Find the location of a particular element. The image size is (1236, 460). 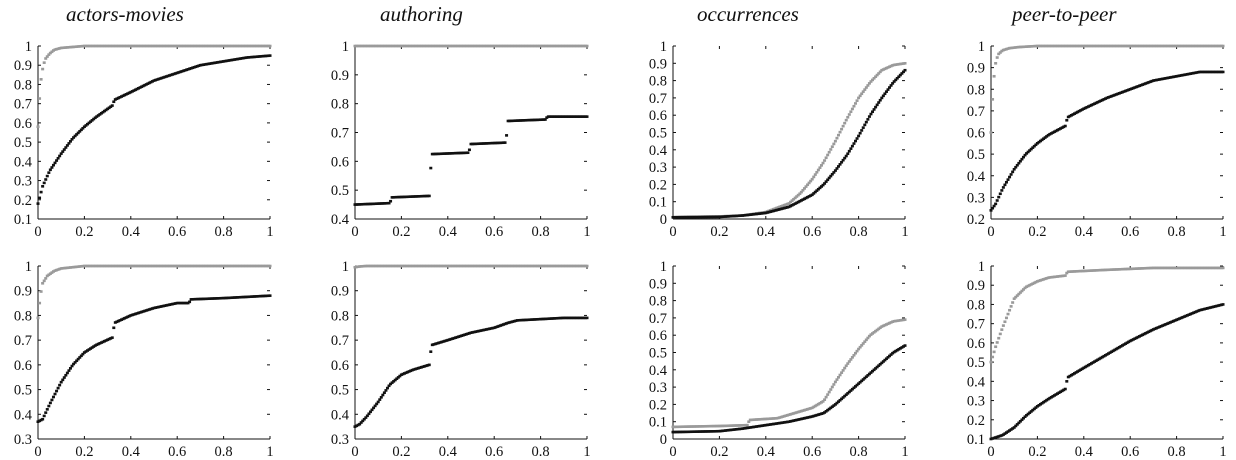

y-tick-label: 0.5 is located at coordinates (340, 391).